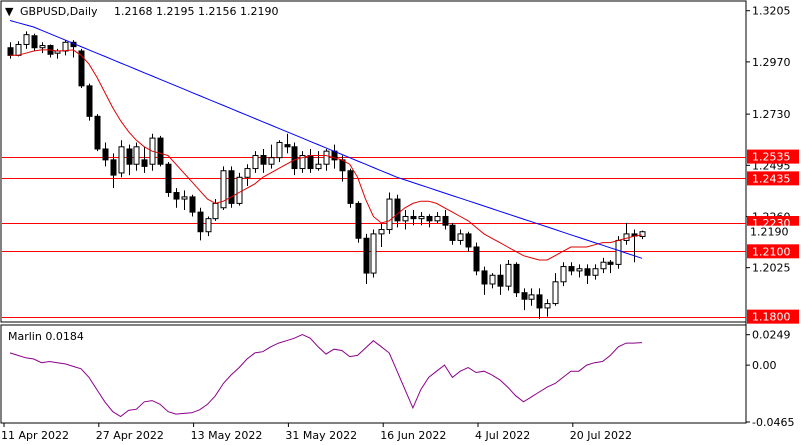 Image resolution: width=803 pixels, height=445 pixels. What do you see at coordinates (196, 11) in the screenshot?
I see `ohlc-values: 1.2168 1.2195 1.2156 1.2190` at bounding box center [196, 11].